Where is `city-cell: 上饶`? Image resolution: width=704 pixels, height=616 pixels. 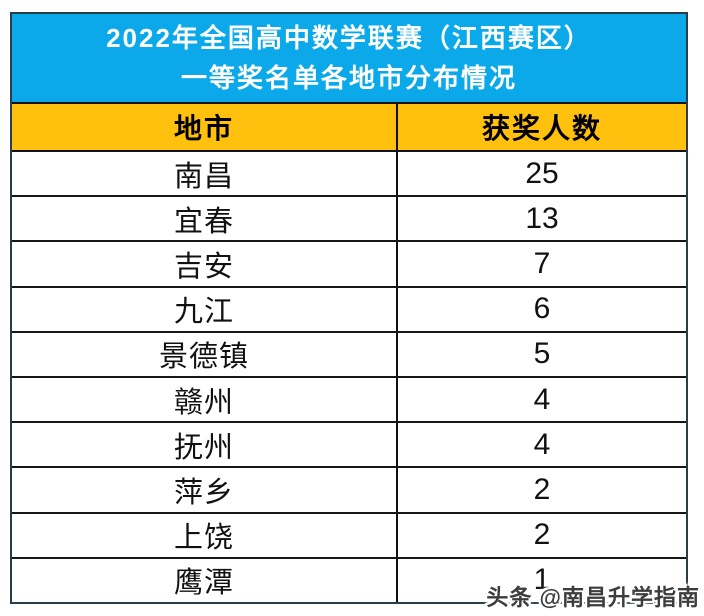 city-cell: 上饶 is located at coordinates (205, 535).